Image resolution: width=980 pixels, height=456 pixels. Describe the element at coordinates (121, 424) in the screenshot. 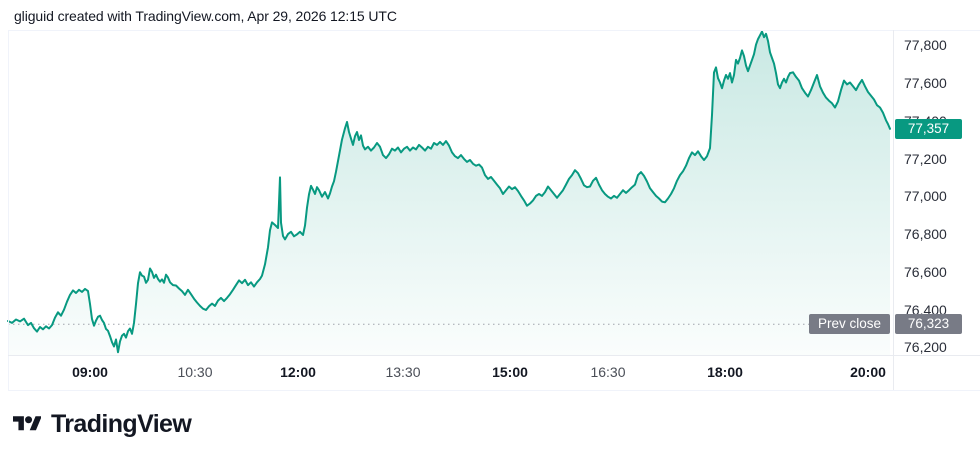

I see `tradingview-logo-text: TradingView` at that location.